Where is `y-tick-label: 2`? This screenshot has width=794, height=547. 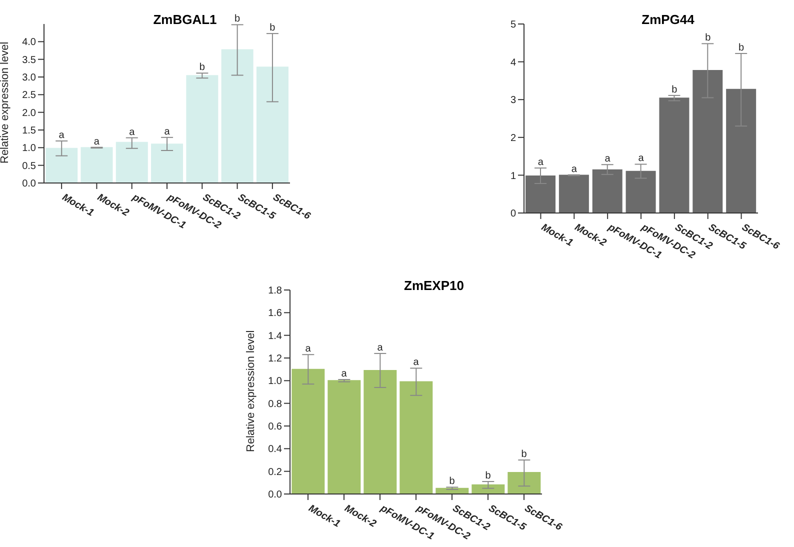
y-tick-label: 2 is located at coordinates (513, 138).